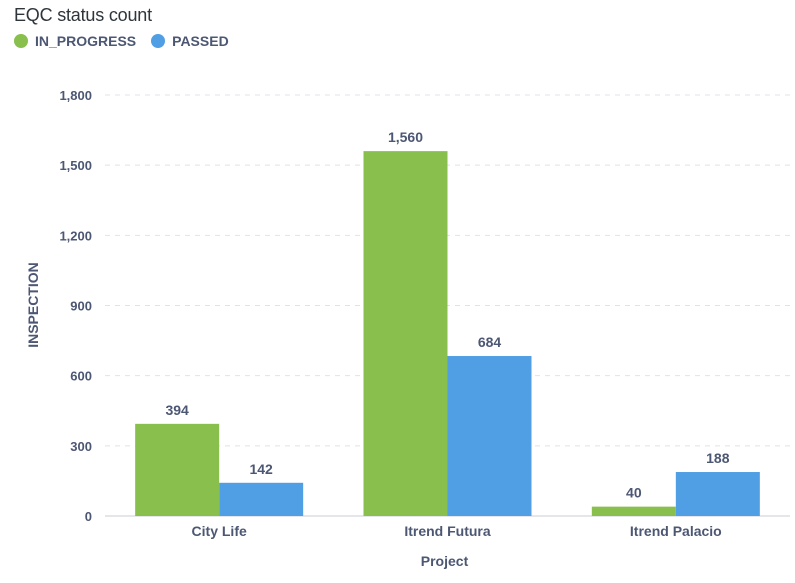 The width and height of the screenshot is (795, 583). I want to click on x-tick-label: Itrend Futura, so click(447, 531).